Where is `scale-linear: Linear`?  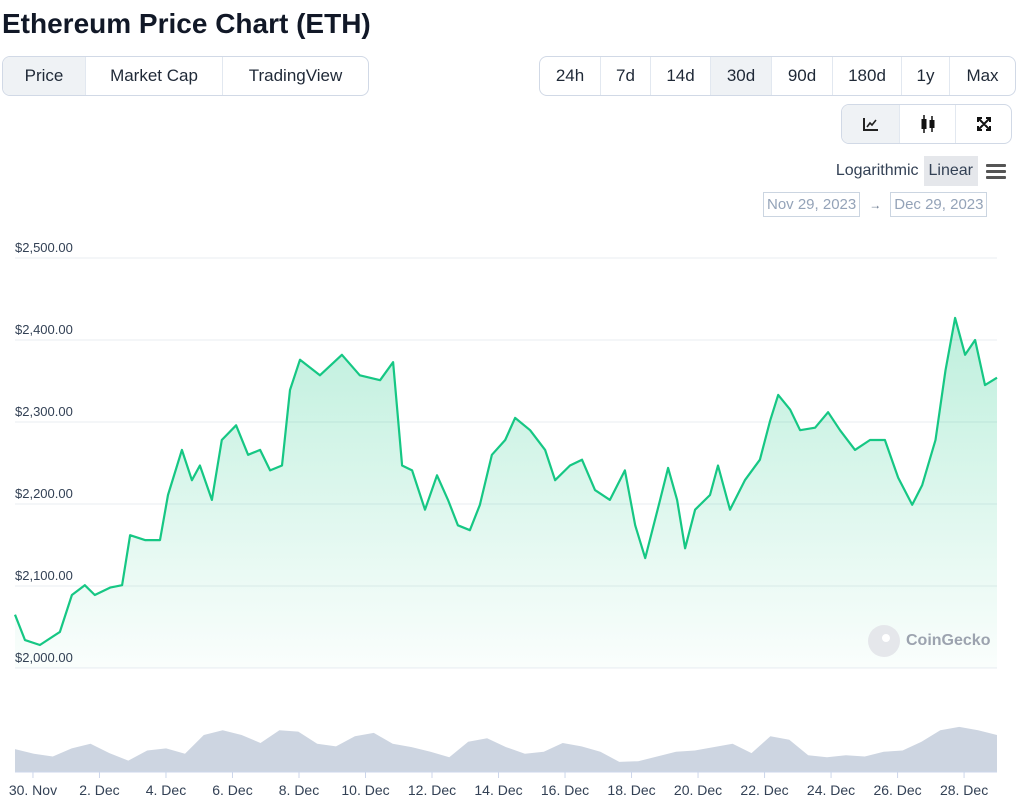 scale-linear: Linear is located at coordinates (950, 171).